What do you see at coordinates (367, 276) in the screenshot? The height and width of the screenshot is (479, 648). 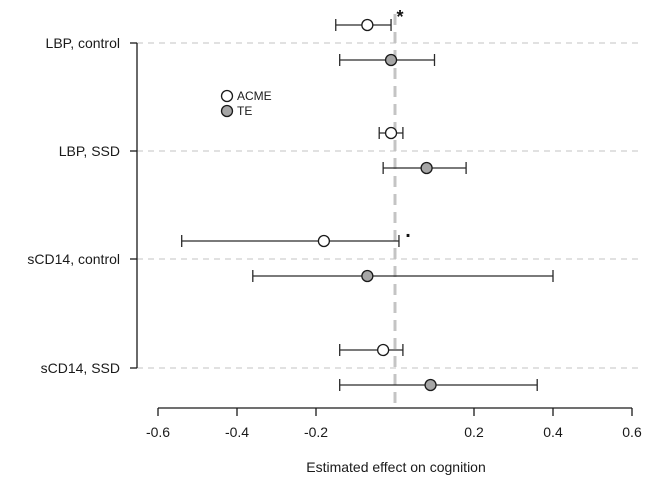 I see `te-2-point` at bounding box center [367, 276].